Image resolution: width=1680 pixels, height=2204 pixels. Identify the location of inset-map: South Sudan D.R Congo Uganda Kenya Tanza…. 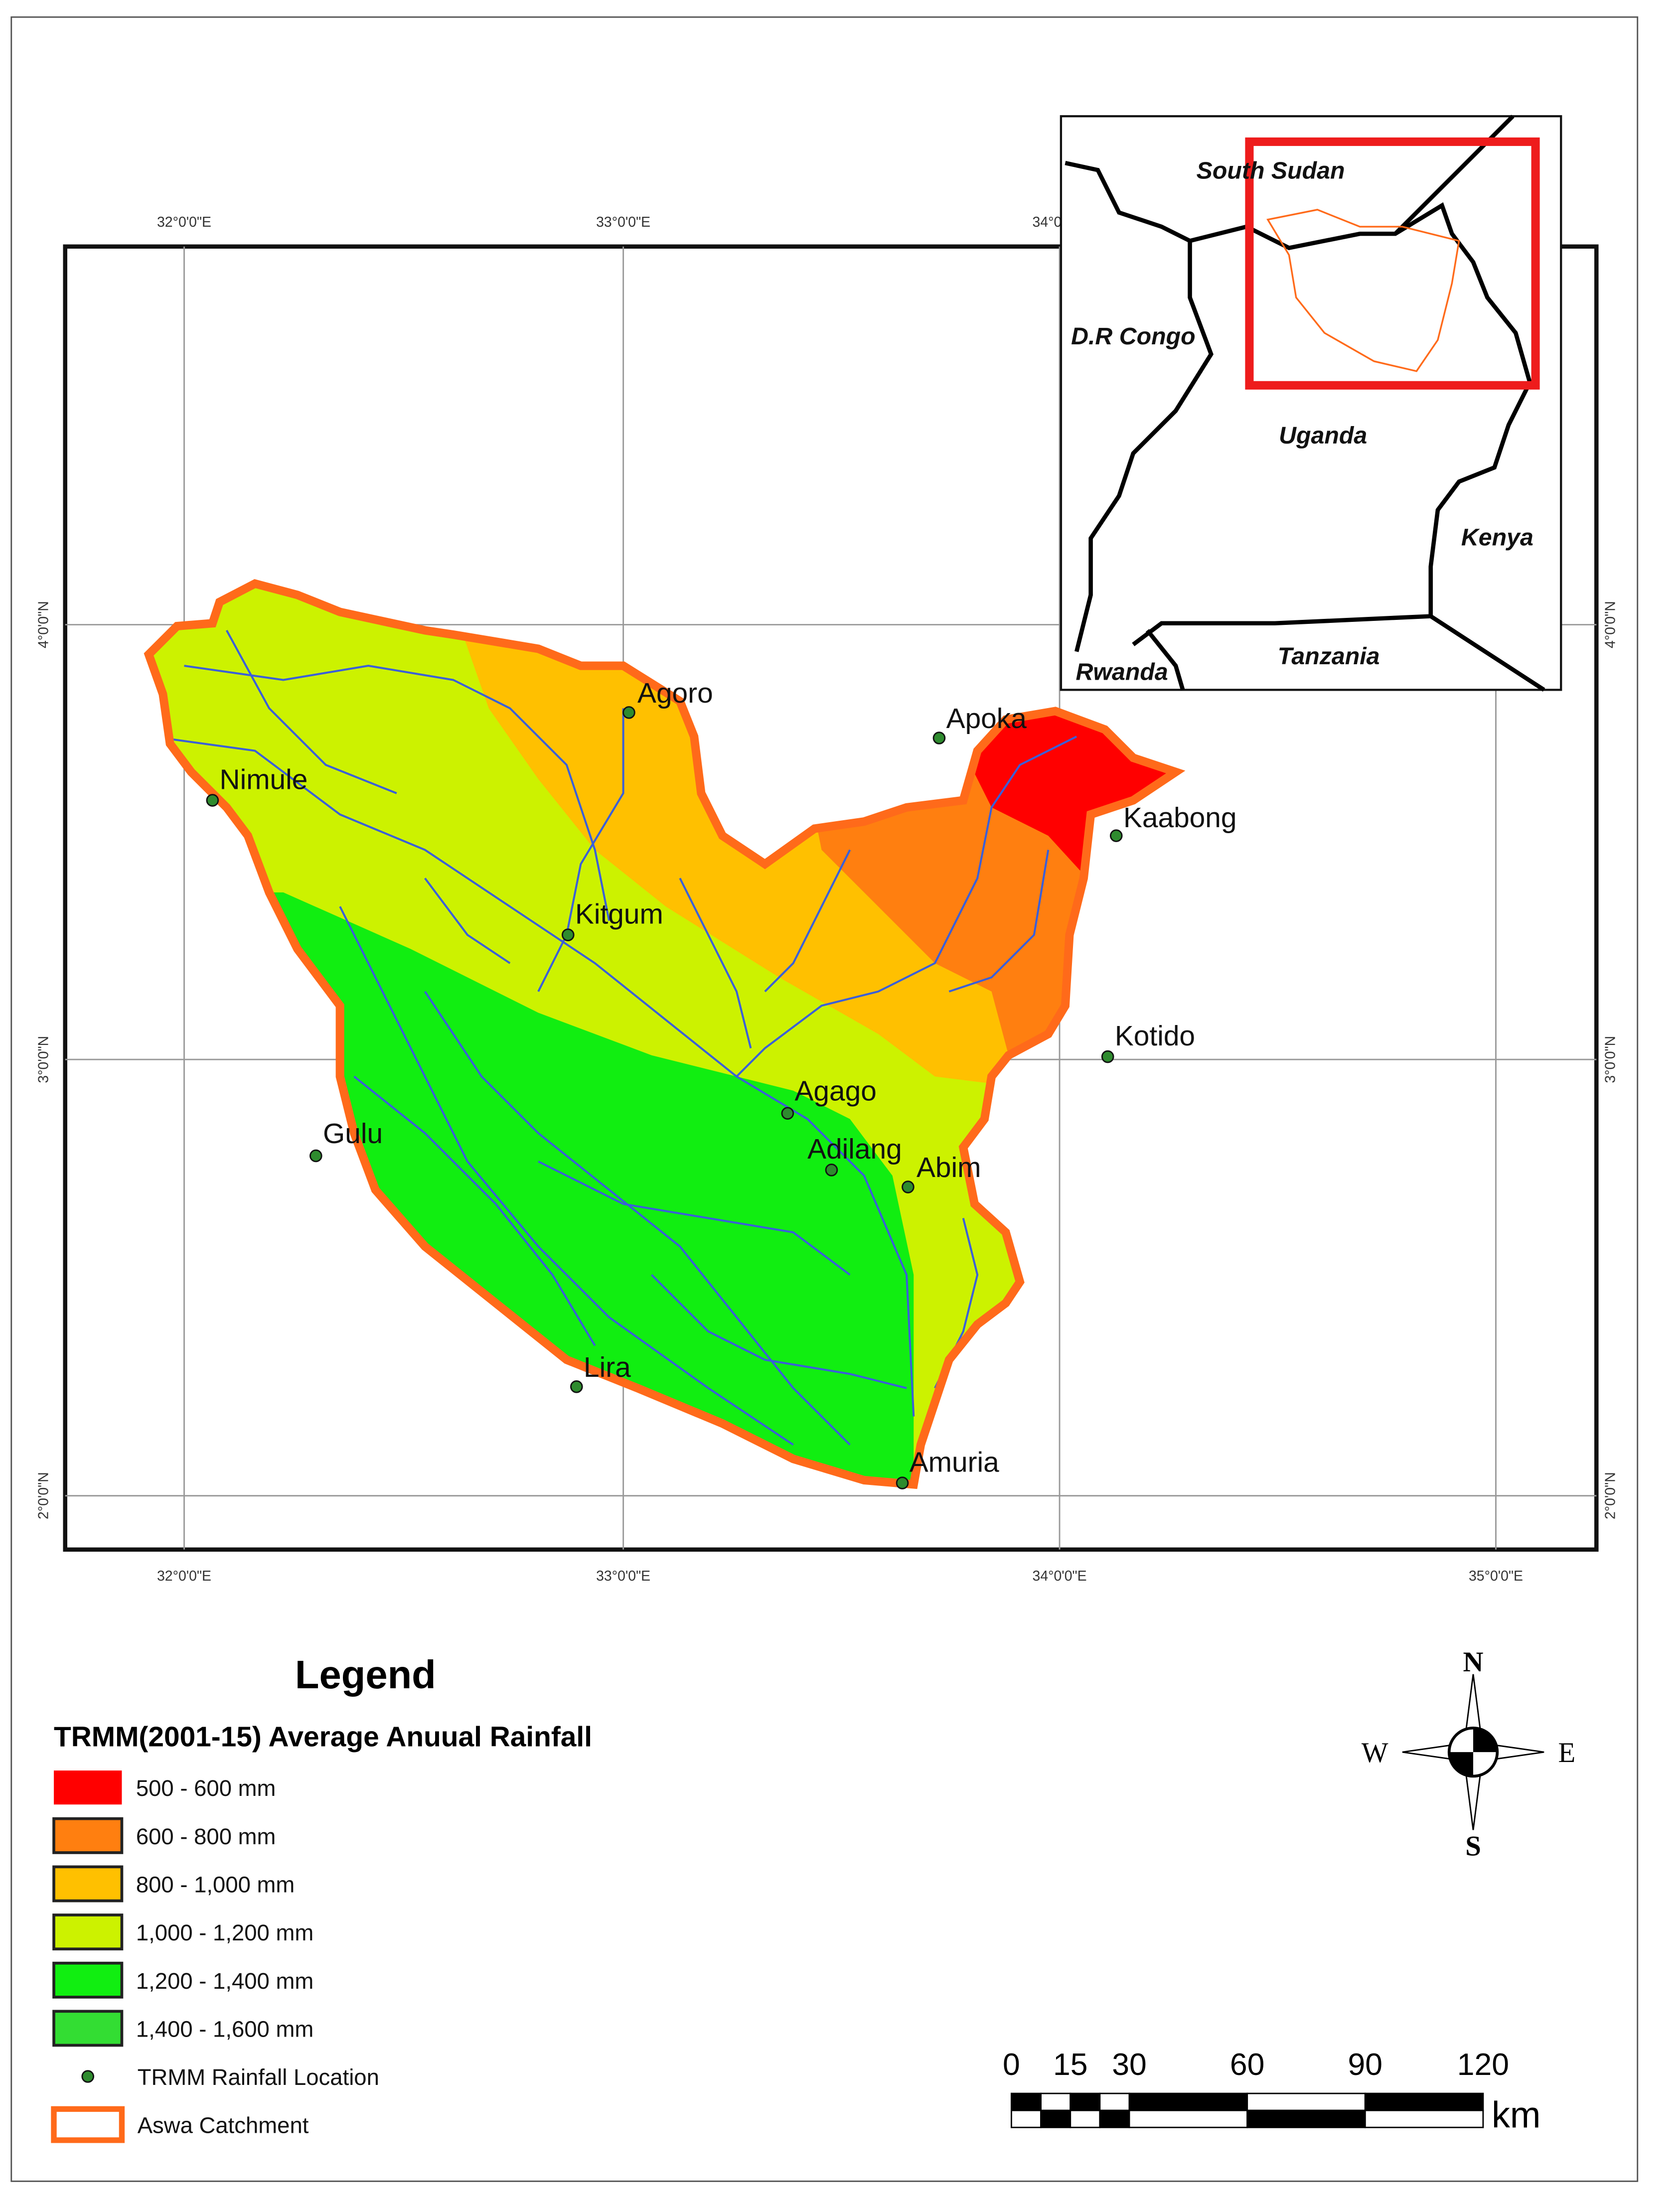
(1311, 403).